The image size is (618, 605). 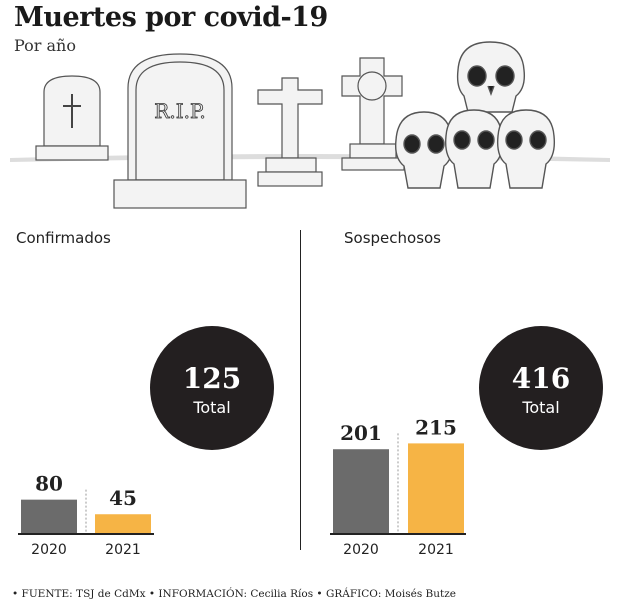 What do you see at coordinates (123, 498) in the screenshot?
I see `bar-value-label: 45` at bounding box center [123, 498].